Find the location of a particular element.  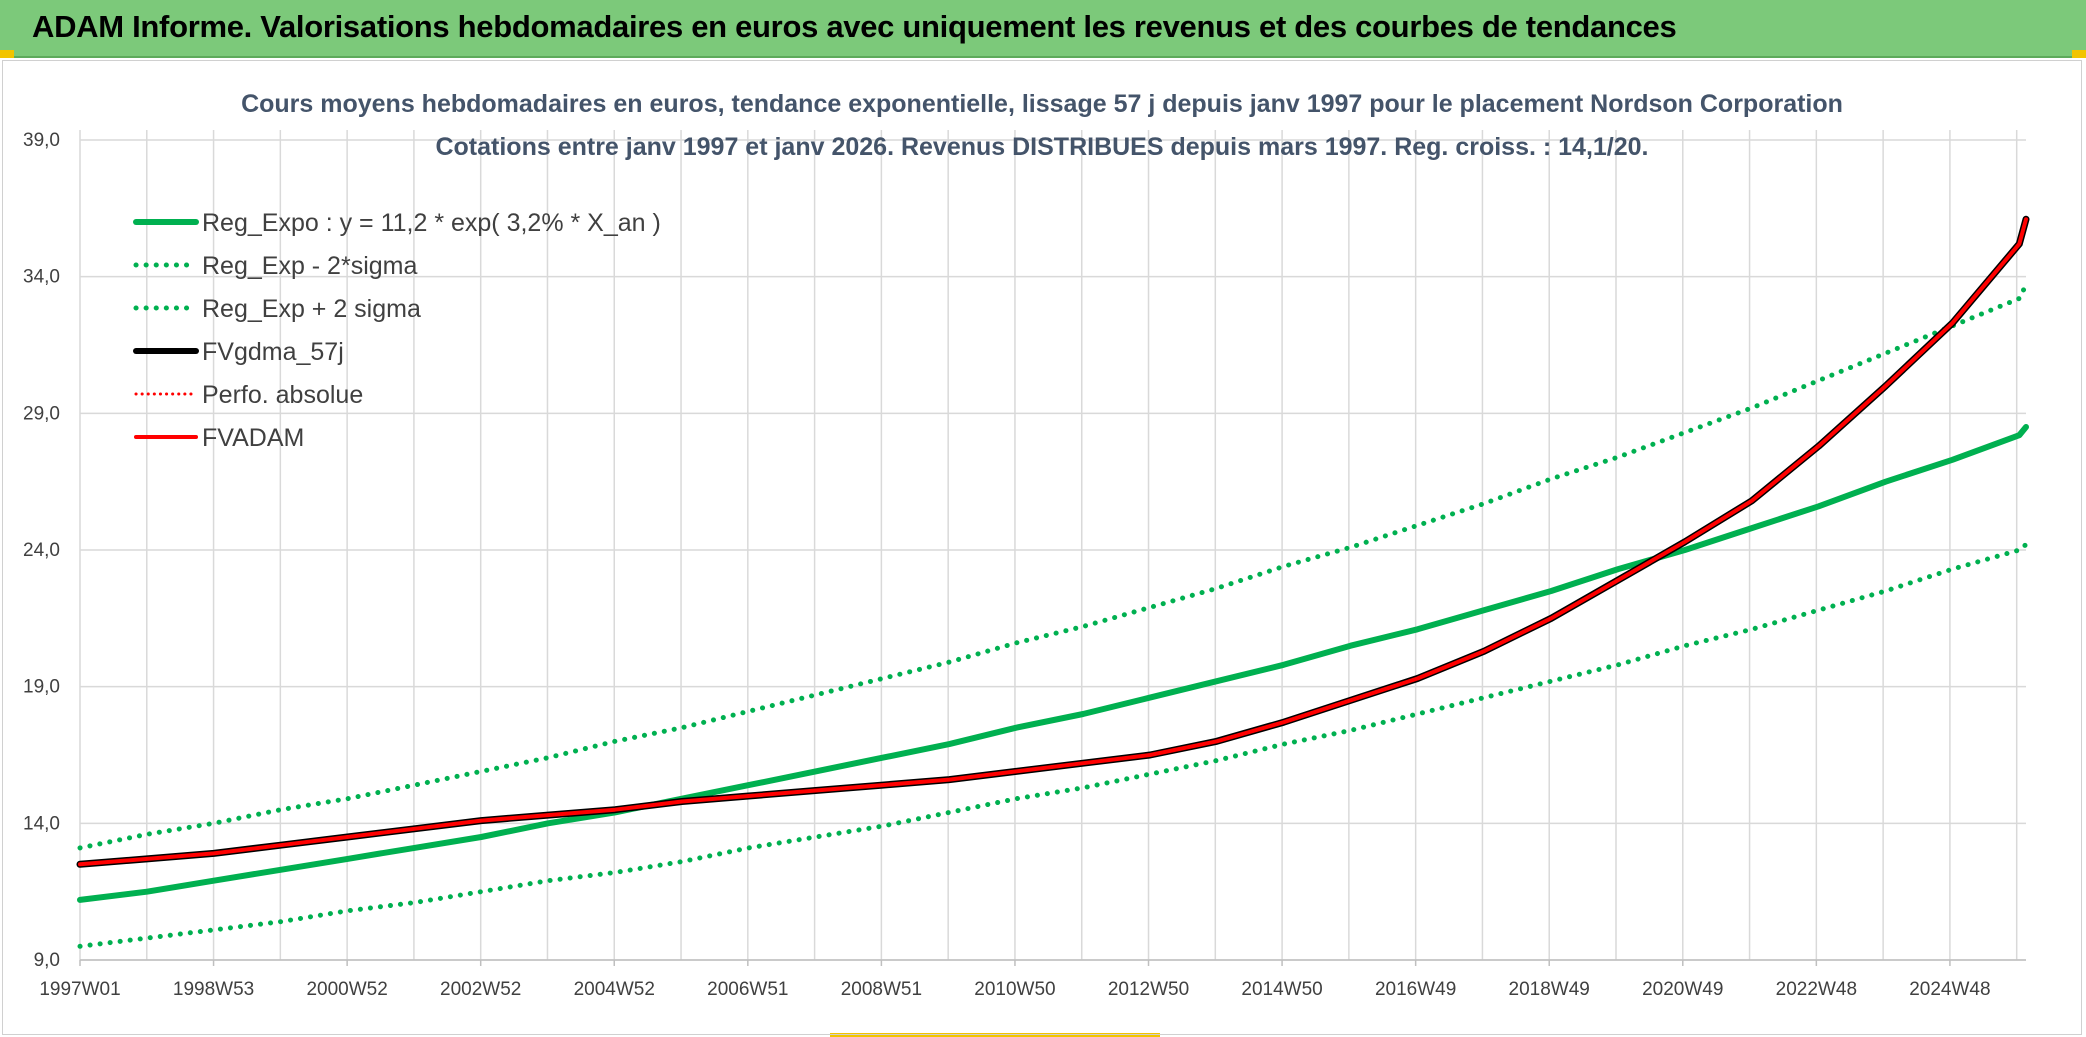

corner-mark-top-right is located at coordinates (2079, 54).